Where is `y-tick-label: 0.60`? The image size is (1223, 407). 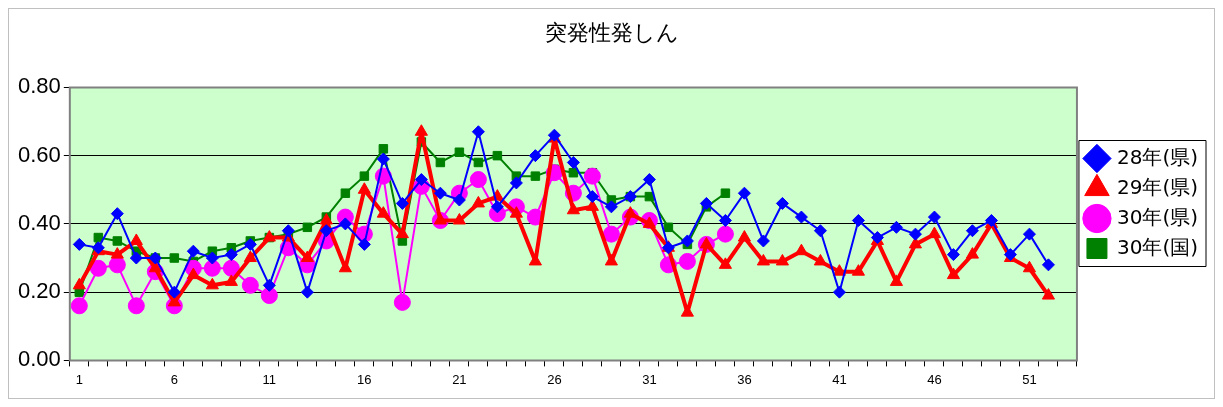 y-tick-label: 0.60 is located at coordinates (39, 154).